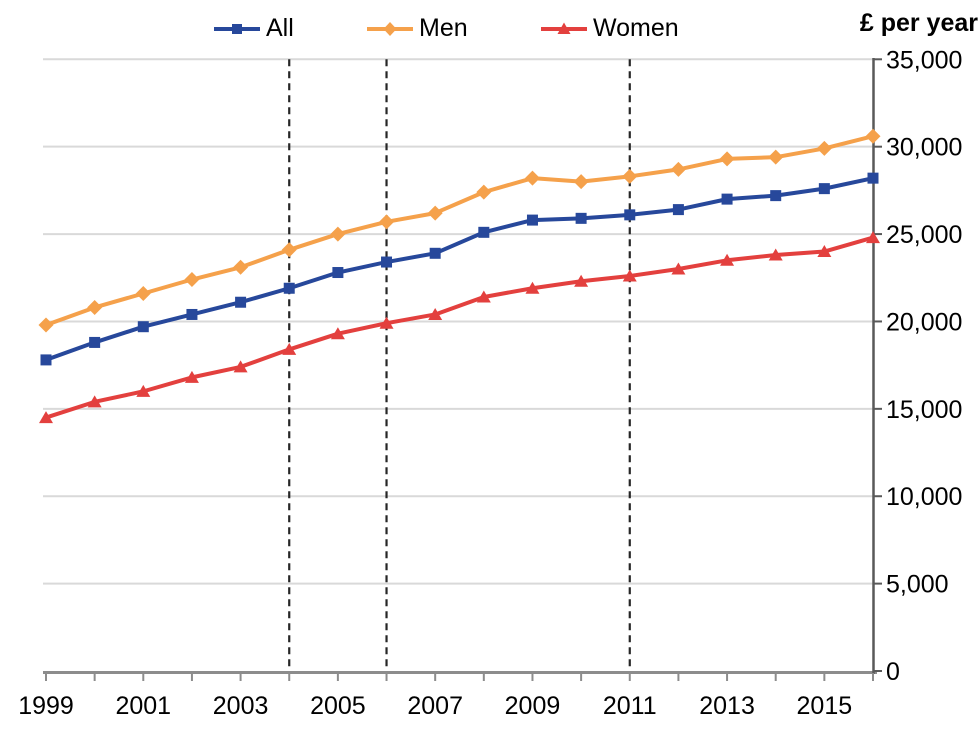  What do you see at coordinates (192, 280) in the screenshot?
I see `marker-men-2002` at bounding box center [192, 280].